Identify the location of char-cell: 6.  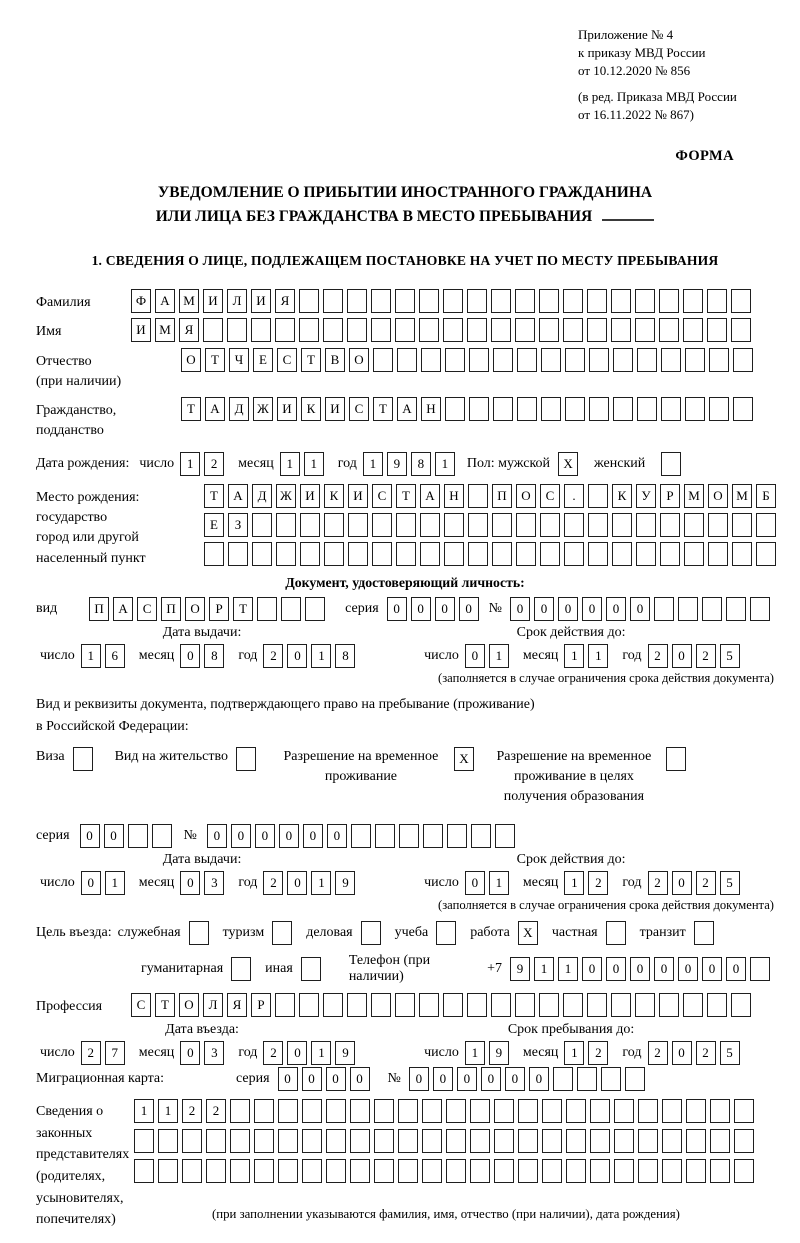
(114, 655).